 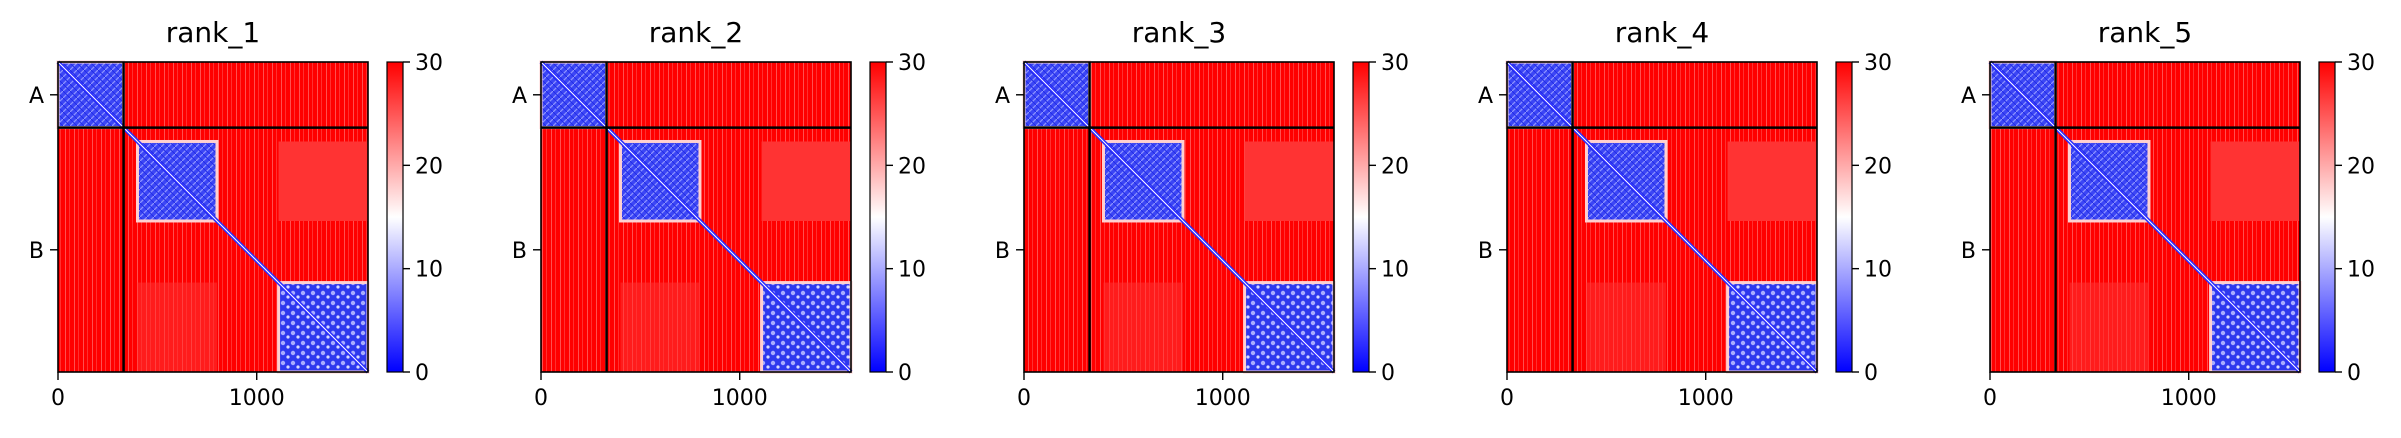 I want to click on panel-title: rank_1, so click(x=213, y=32).